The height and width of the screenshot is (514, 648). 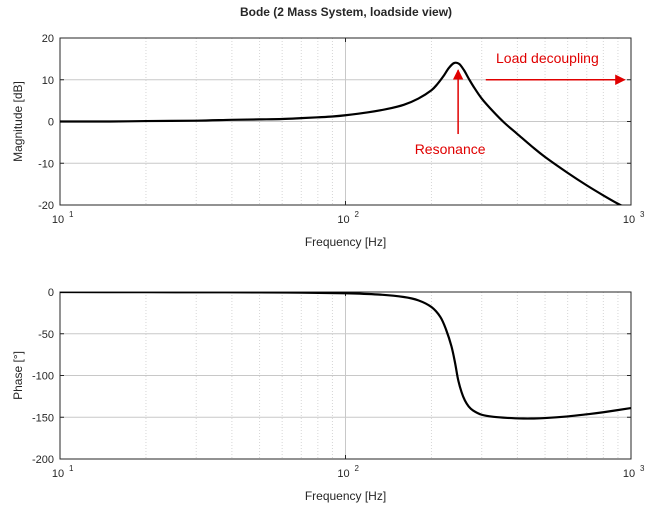 I want to click on y-tick-label: -200, so click(x=43, y=460).